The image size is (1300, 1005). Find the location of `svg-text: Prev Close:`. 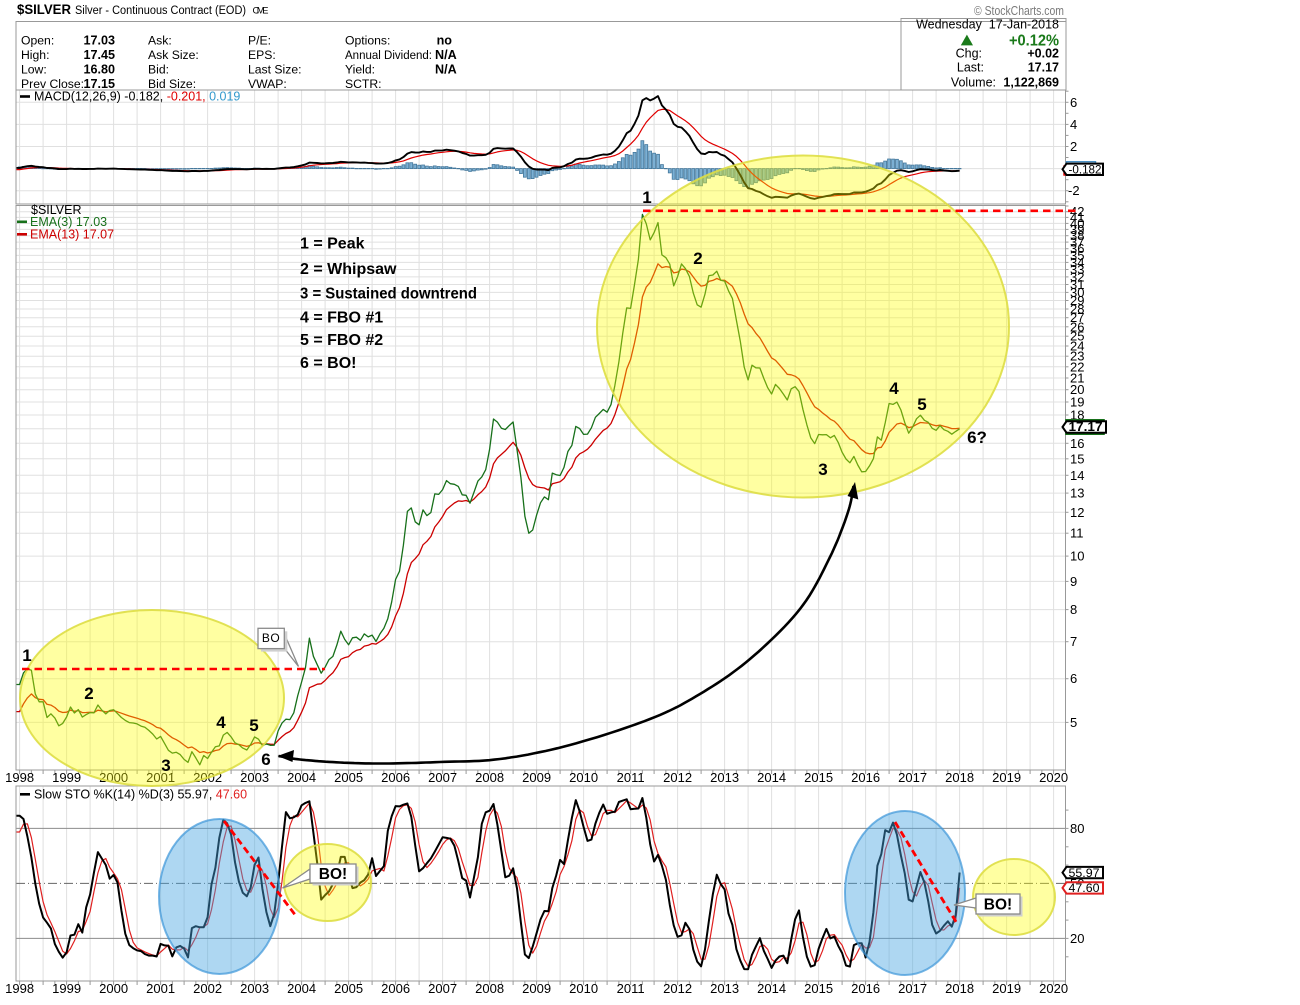

svg-text: Prev Close: is located at coordinates (52, 84).